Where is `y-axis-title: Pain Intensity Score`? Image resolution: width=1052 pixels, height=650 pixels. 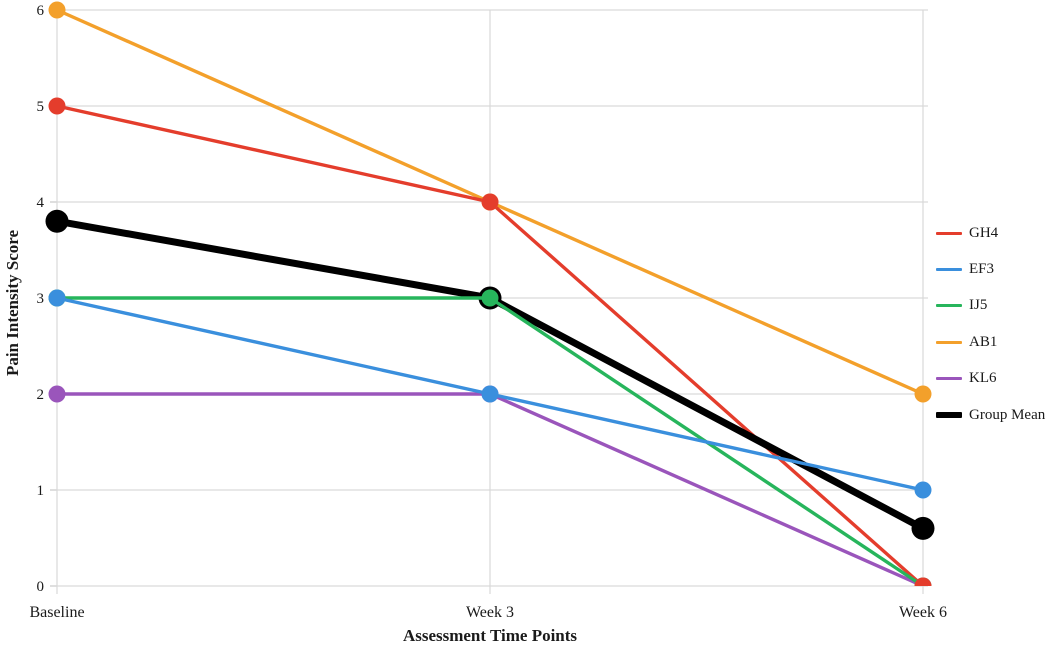 y-axis-title: Pain Intensity Score is located at coordinates (12, 303).